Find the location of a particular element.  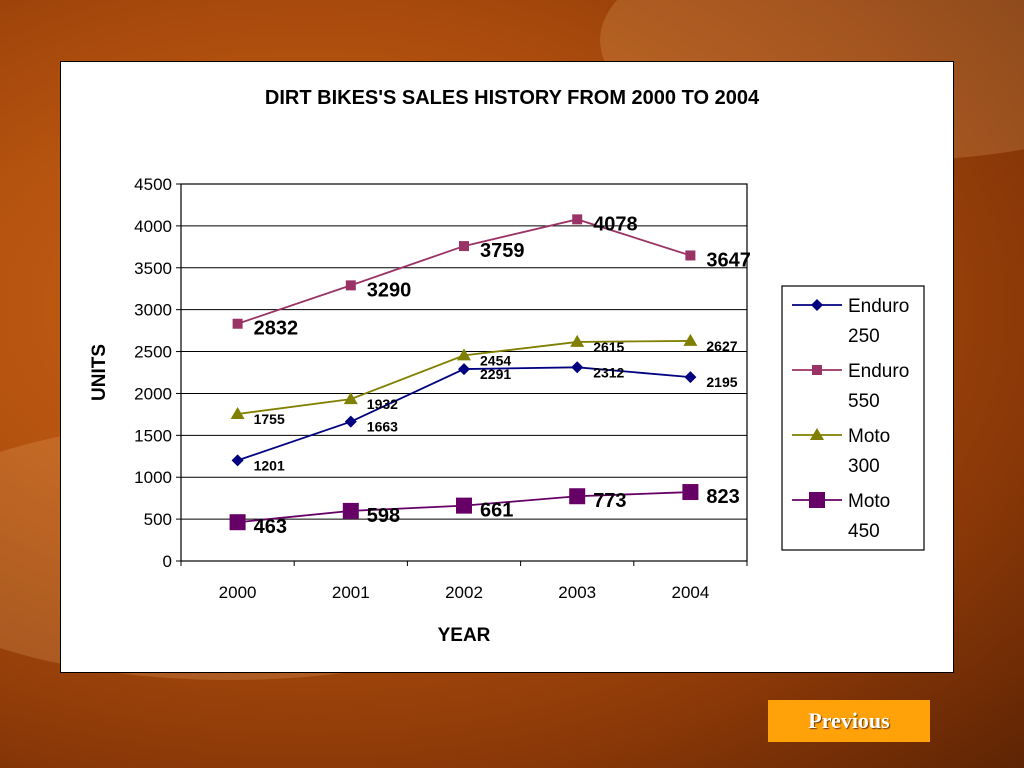

x-tick-label: 2004 is located at coordinates (690, 592).